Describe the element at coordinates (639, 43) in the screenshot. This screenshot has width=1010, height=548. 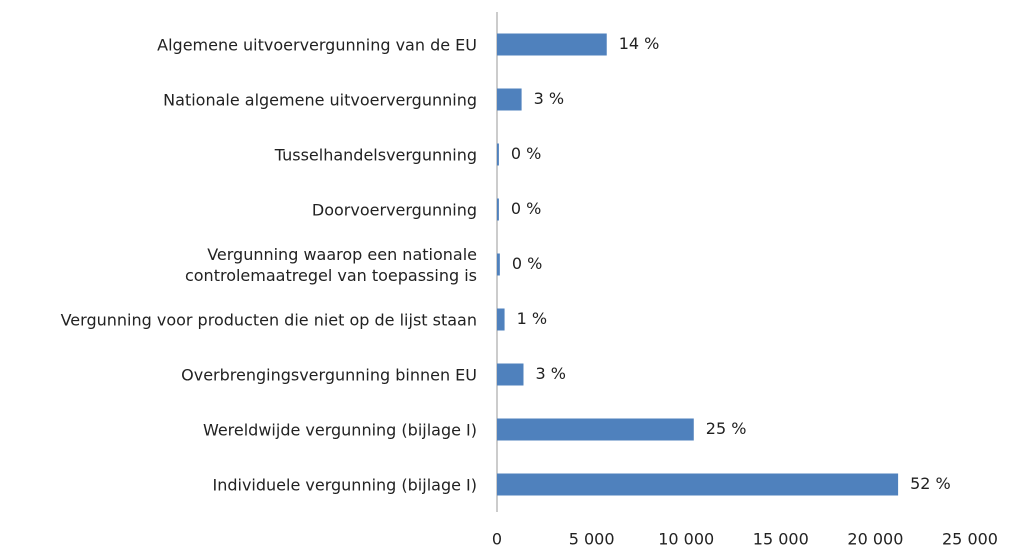
I see `value-label: 14 %` at that location.